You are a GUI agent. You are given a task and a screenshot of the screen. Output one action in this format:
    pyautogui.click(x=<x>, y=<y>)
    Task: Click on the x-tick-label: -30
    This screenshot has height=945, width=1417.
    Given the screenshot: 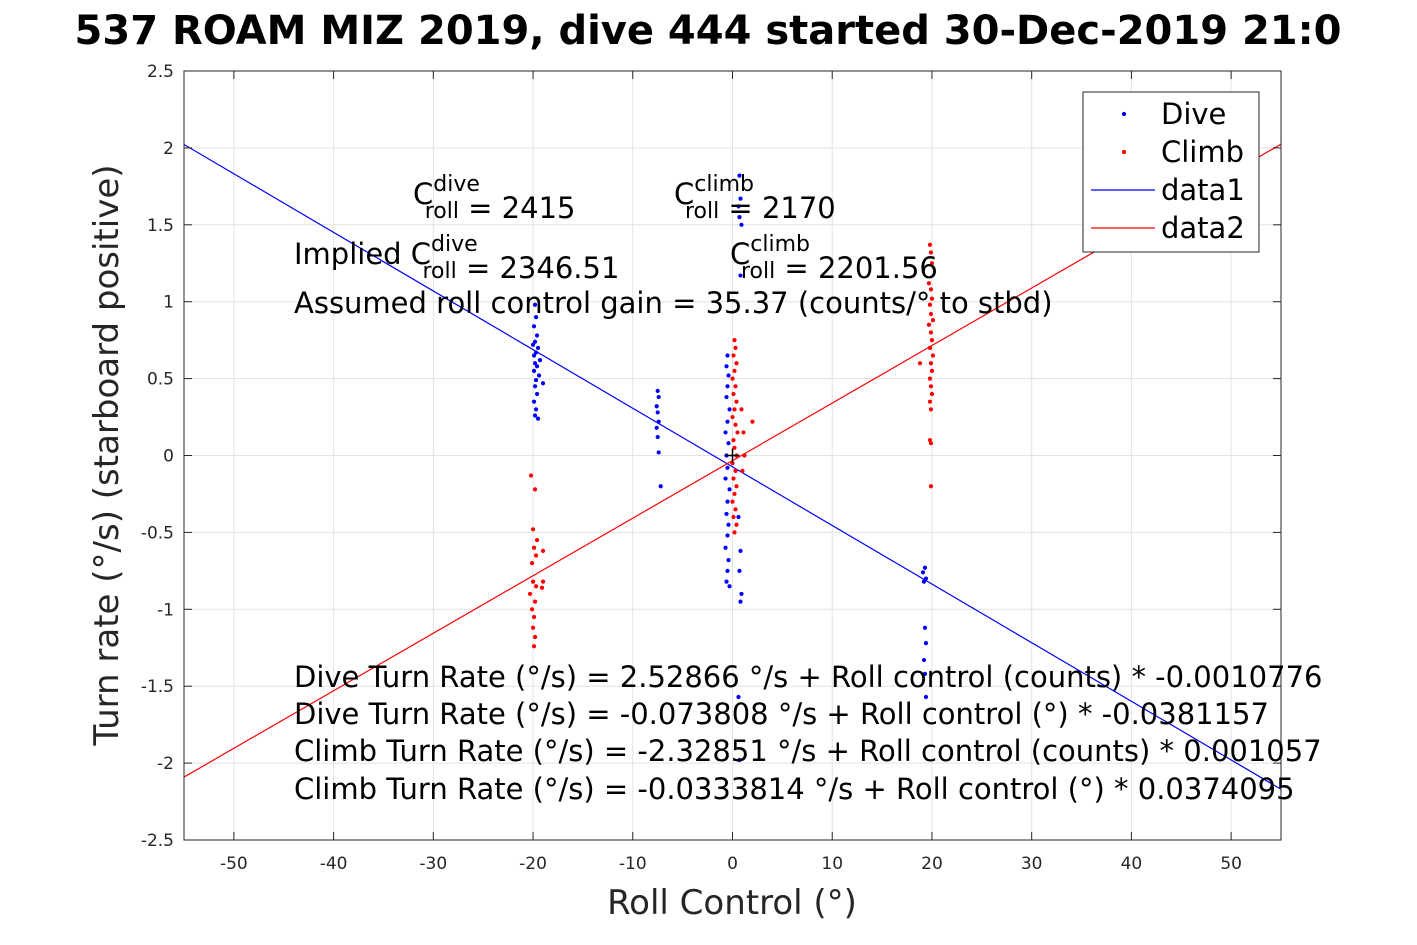 What is the action you would take?
    pyautogui.click(x=433, y=864)
    